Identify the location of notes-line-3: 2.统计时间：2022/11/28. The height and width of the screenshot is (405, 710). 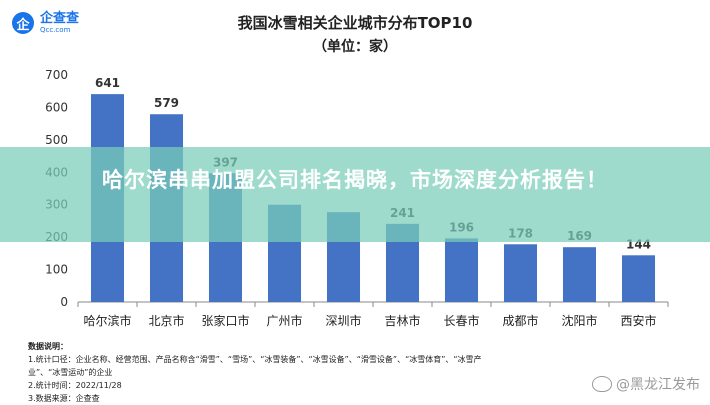
(75, 385).